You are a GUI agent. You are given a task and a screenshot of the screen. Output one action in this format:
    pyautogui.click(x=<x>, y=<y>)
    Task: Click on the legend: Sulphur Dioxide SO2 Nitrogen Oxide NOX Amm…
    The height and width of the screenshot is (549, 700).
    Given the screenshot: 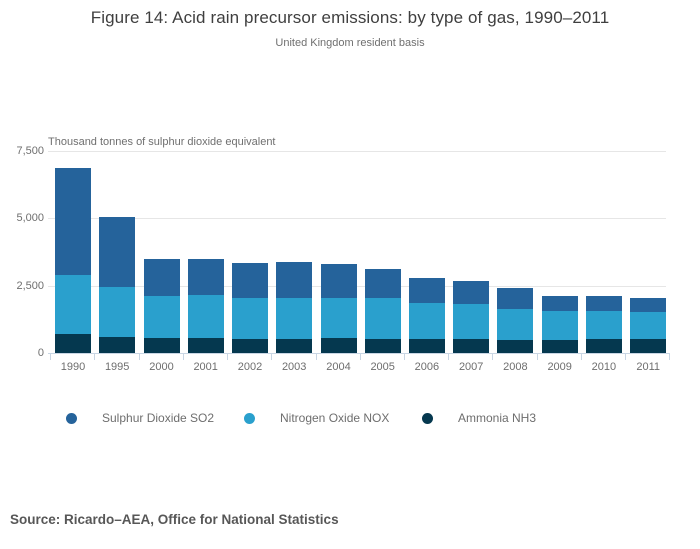 What is the action you would take?
    pyautogui.click(x=350, y=418)
    